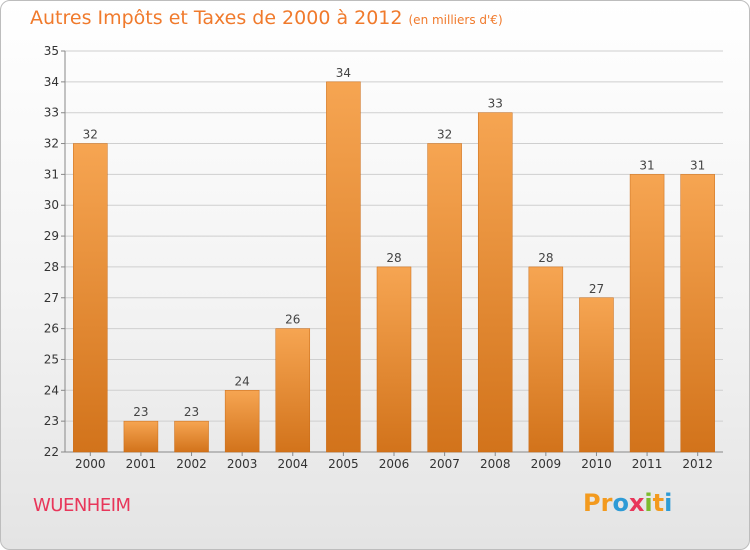  What do you see at coordinates (596, 289) in the screenshot?
I see `data-label: 27` at bounding box center [596, 289].